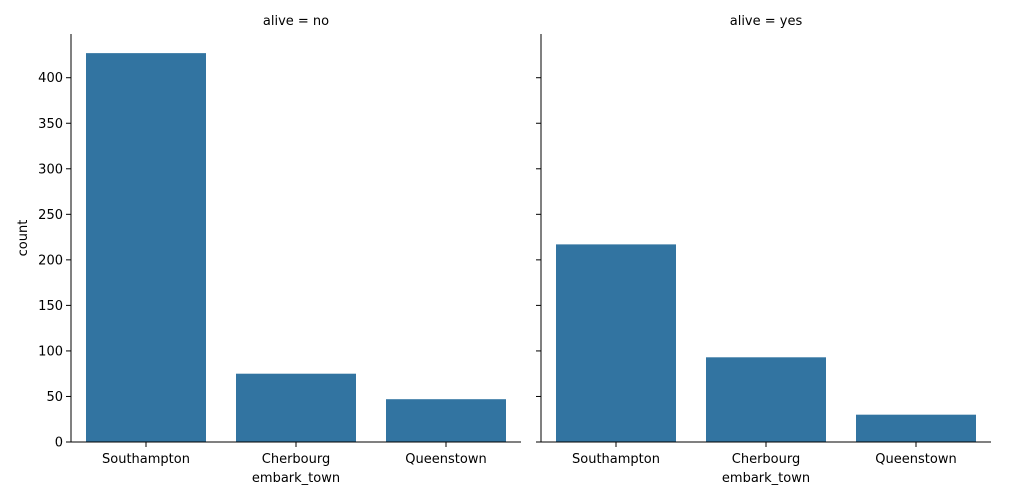  Describe the element at coordinates (23, 238) in the screenshot. I see `y-axis-label: count` at that location.